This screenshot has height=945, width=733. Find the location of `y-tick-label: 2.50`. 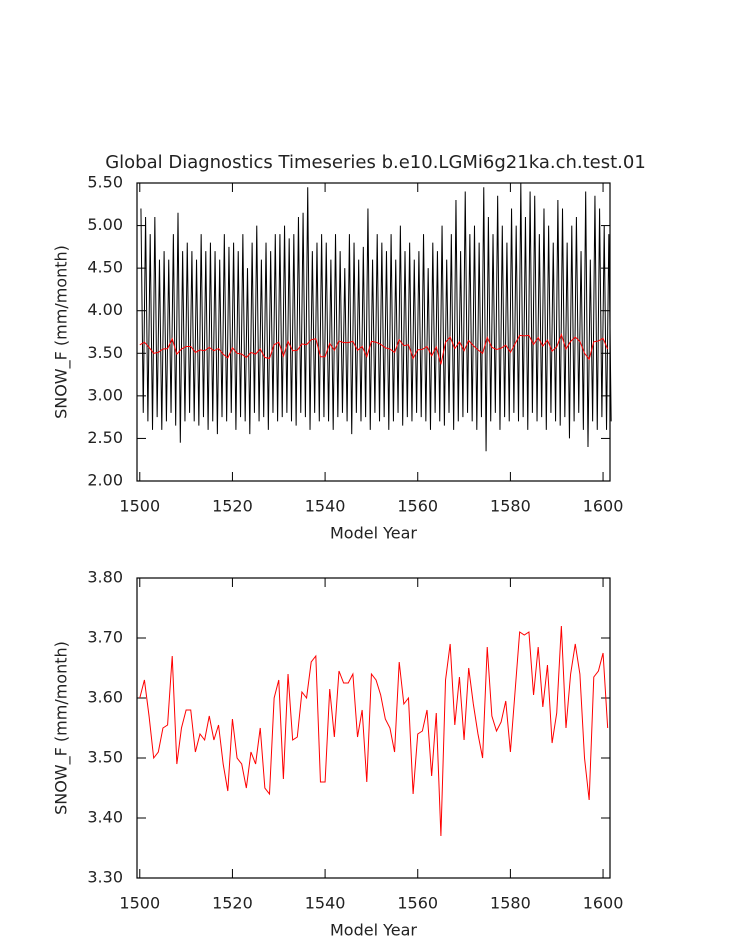

y-tick-label: 2.50 is located at coordinates (105, 437).